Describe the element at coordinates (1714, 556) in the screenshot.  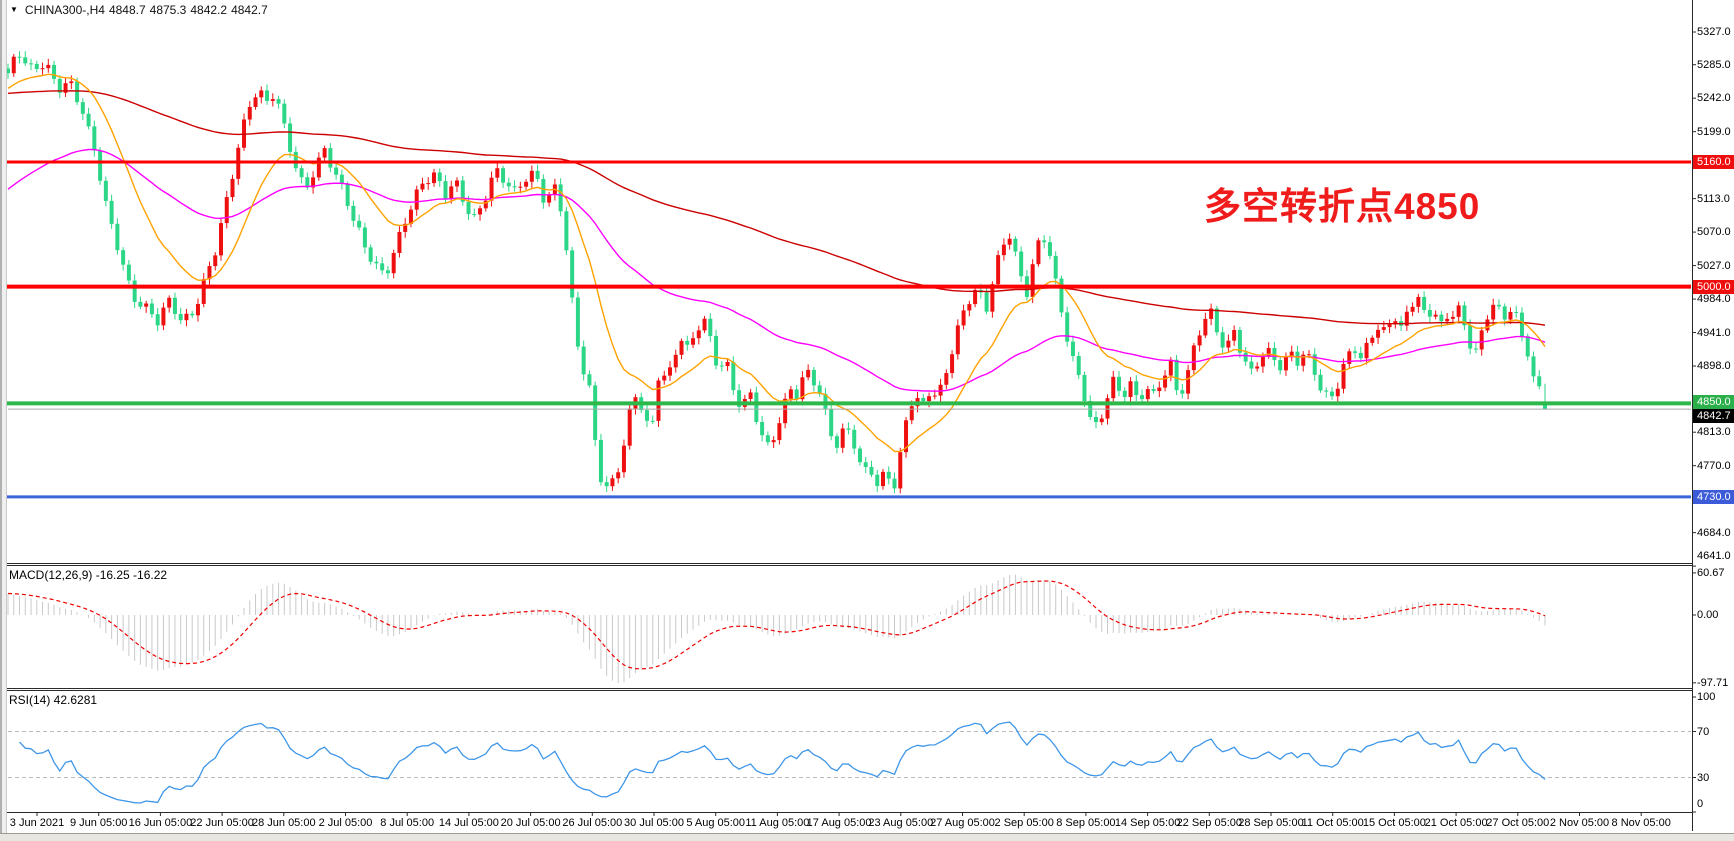
I see `price-tick-label: 4641.0` at that location.